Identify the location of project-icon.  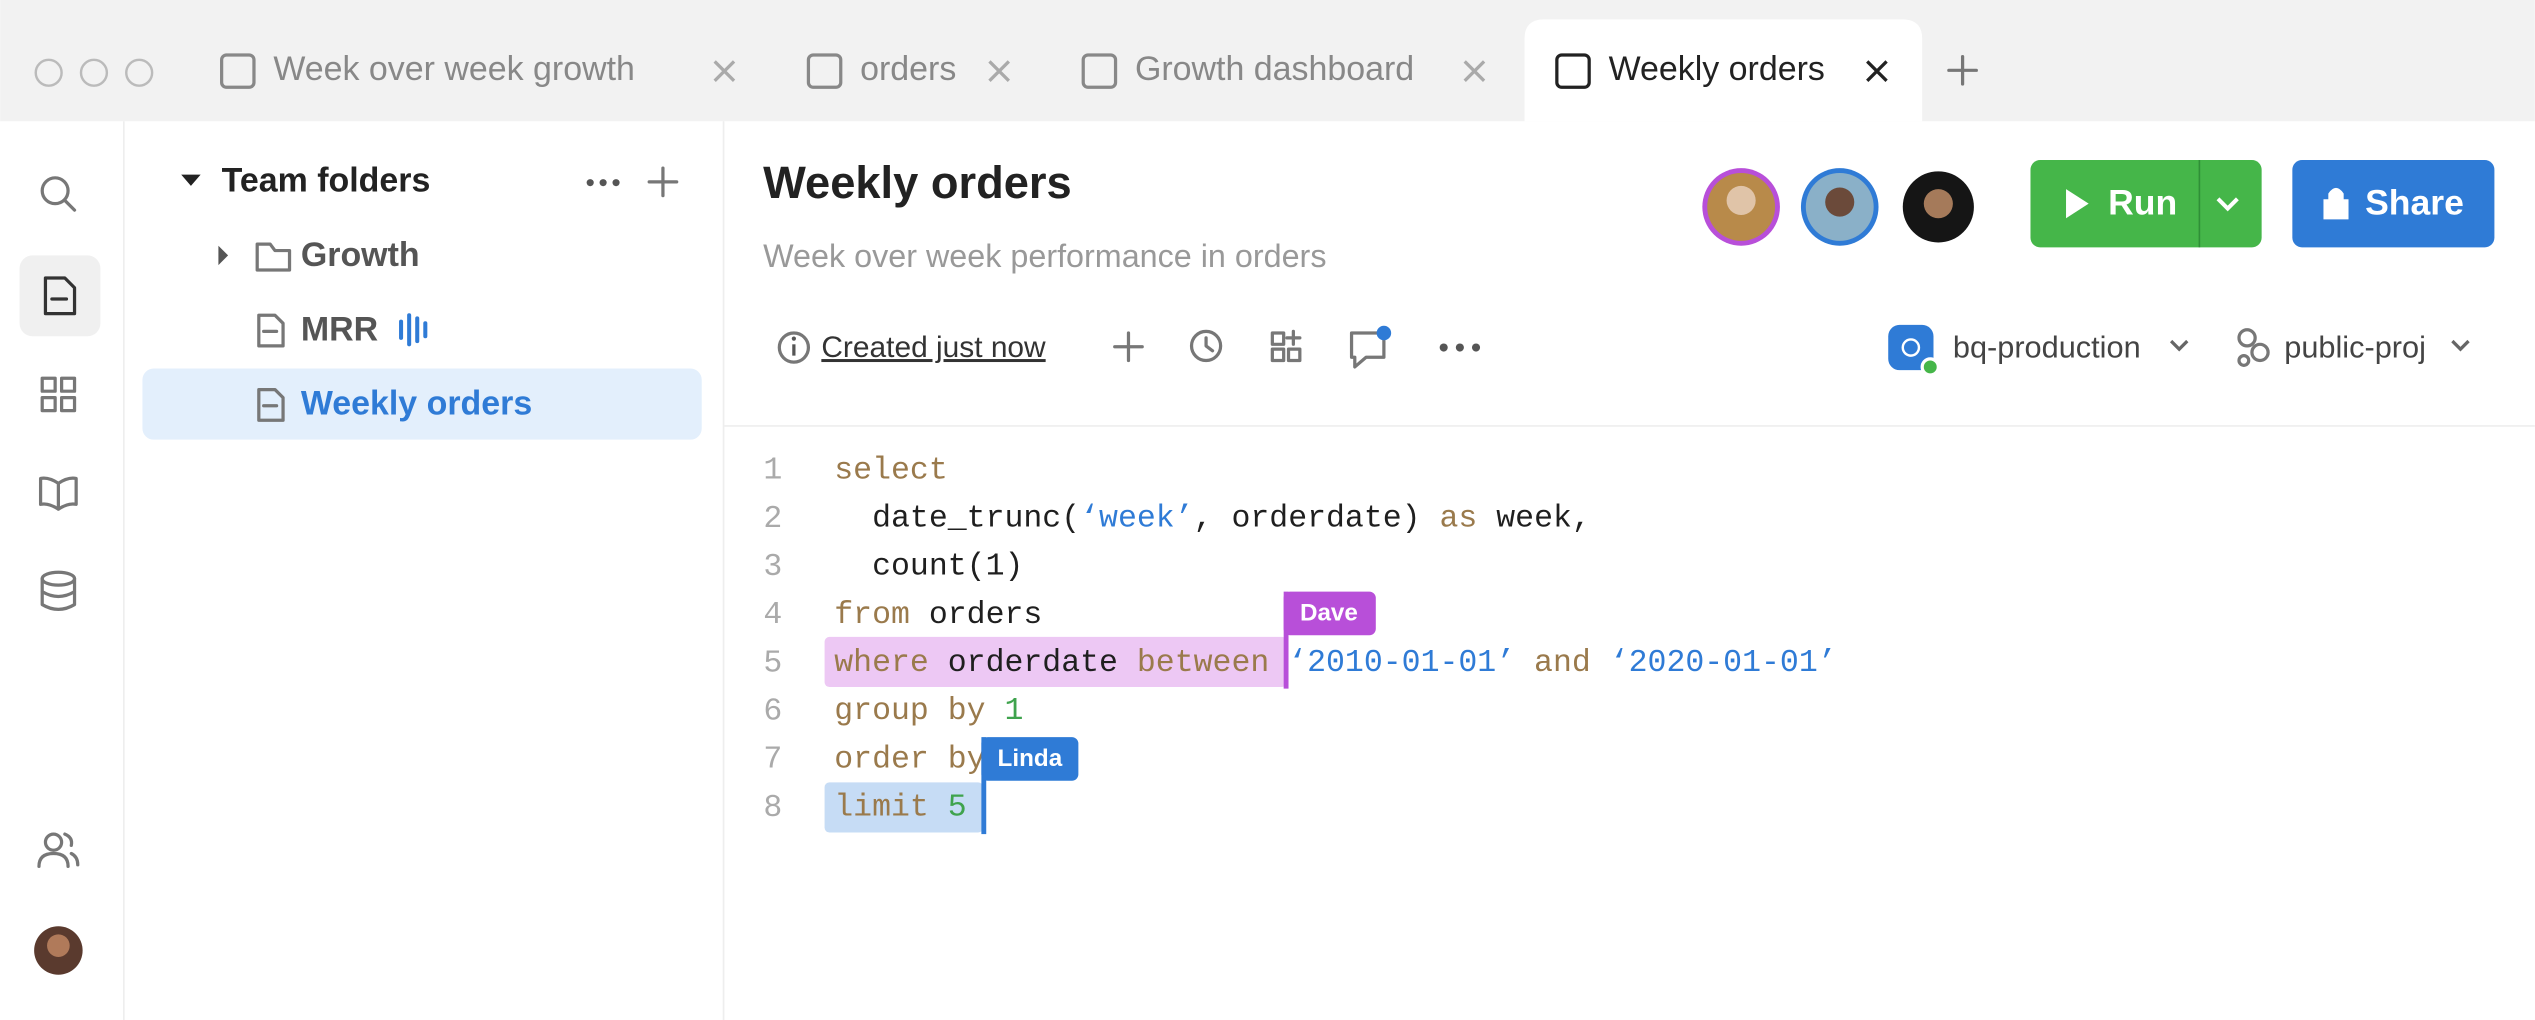
(2253, 347).